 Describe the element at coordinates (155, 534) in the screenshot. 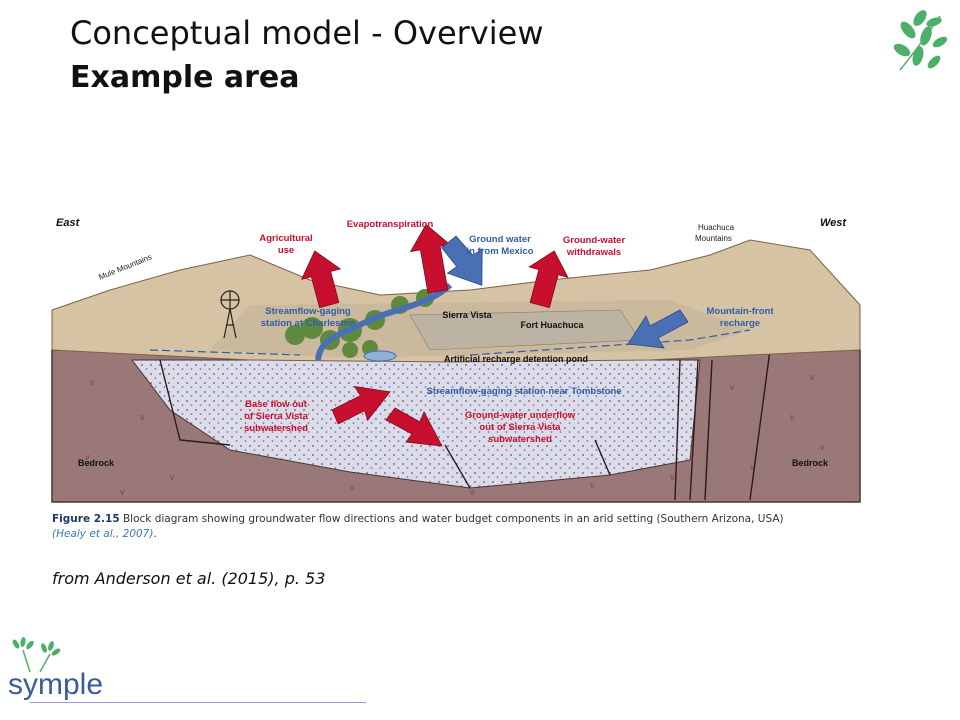

I see `caption-end: .` at that location.